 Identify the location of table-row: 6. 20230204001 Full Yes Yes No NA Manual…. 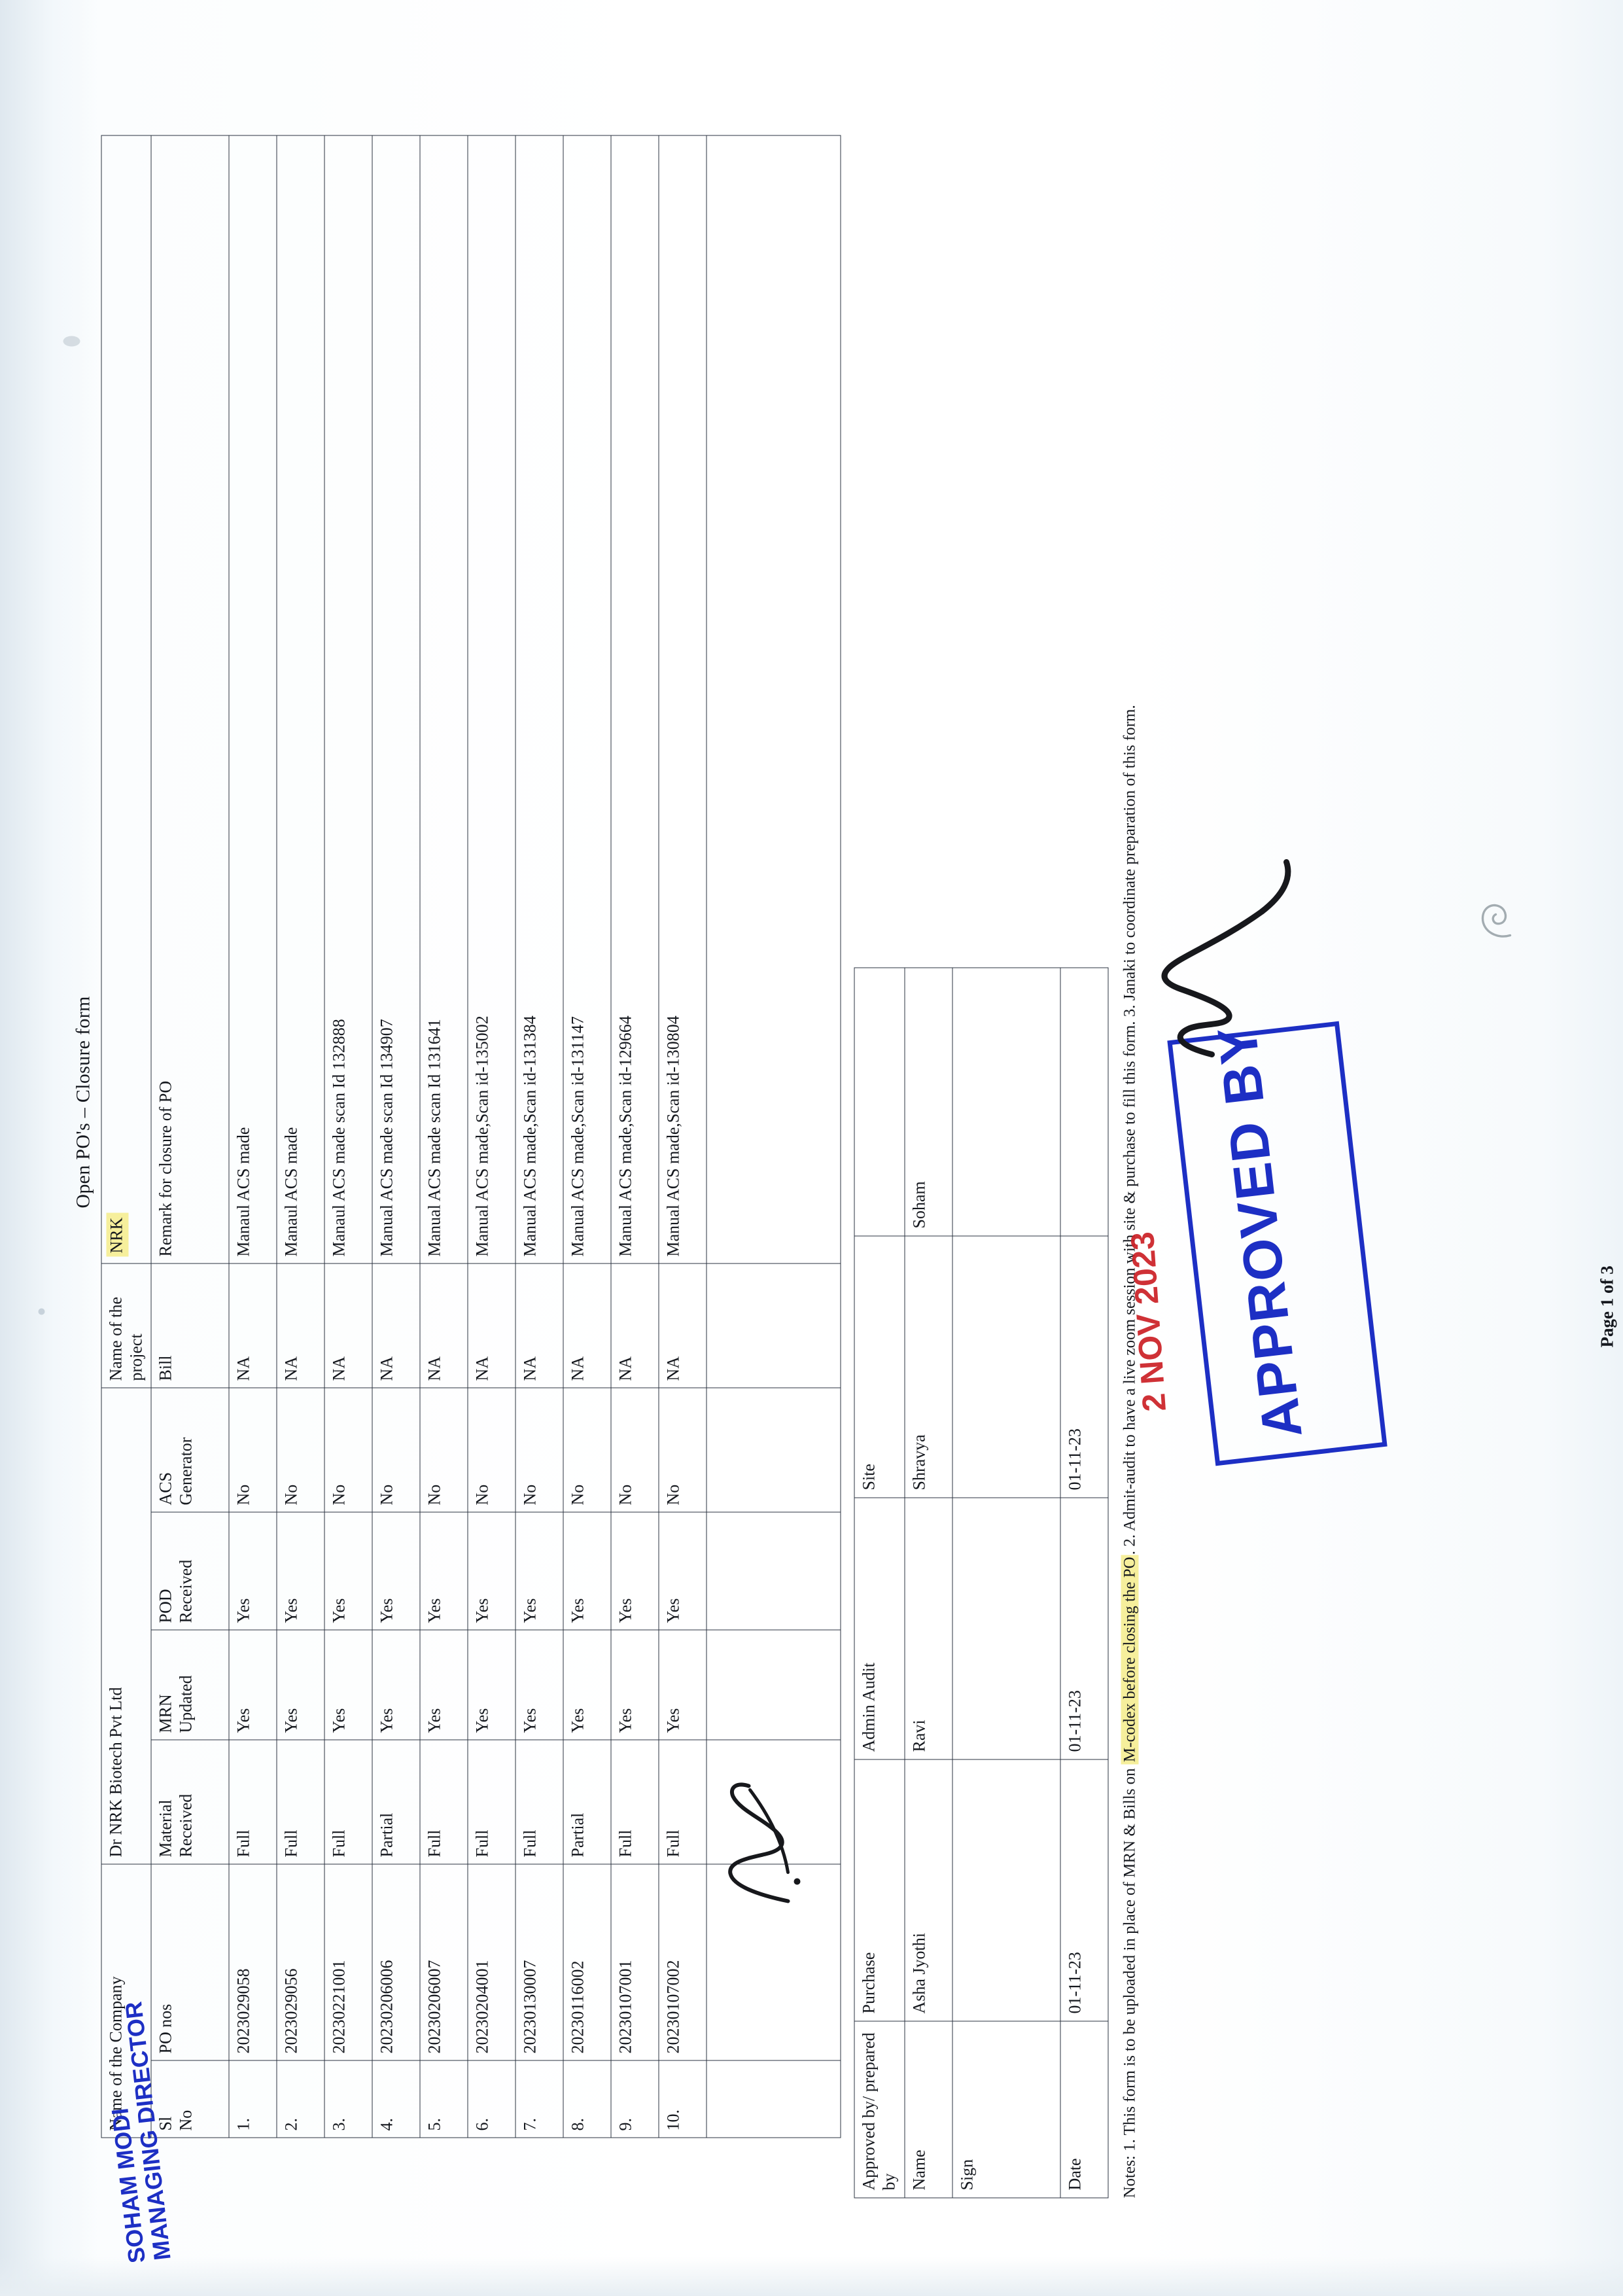
(491, 1136).